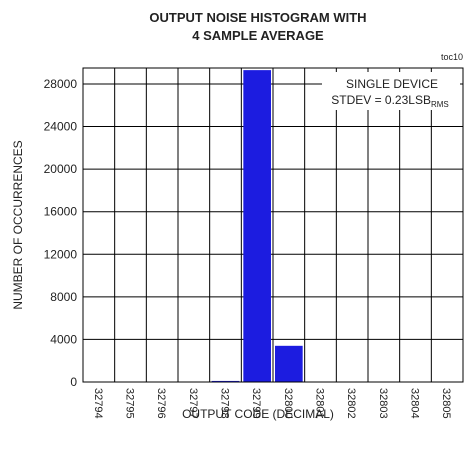 Image resolution: width=476 pixels, height=461 pixels. What do you see at coordinates (392, 84) in the screenshot?
I see `annotation: SINGLE DEVICE` at bounding box center [392, 84].